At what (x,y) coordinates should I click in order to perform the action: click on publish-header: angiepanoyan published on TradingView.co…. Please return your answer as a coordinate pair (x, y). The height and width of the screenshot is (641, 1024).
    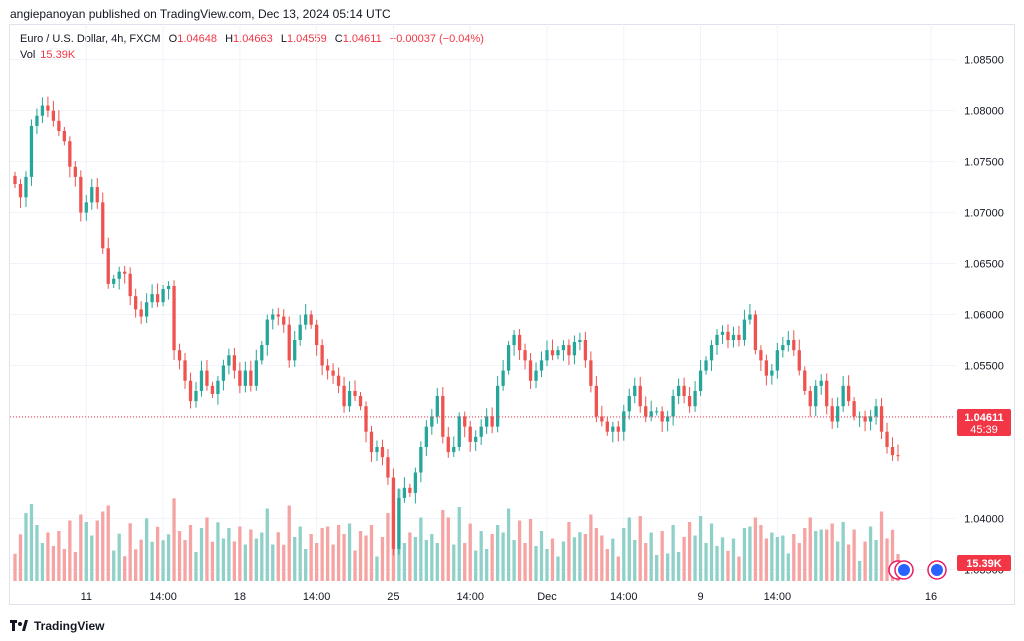
    Looking at the image, I should click on (200, 14).